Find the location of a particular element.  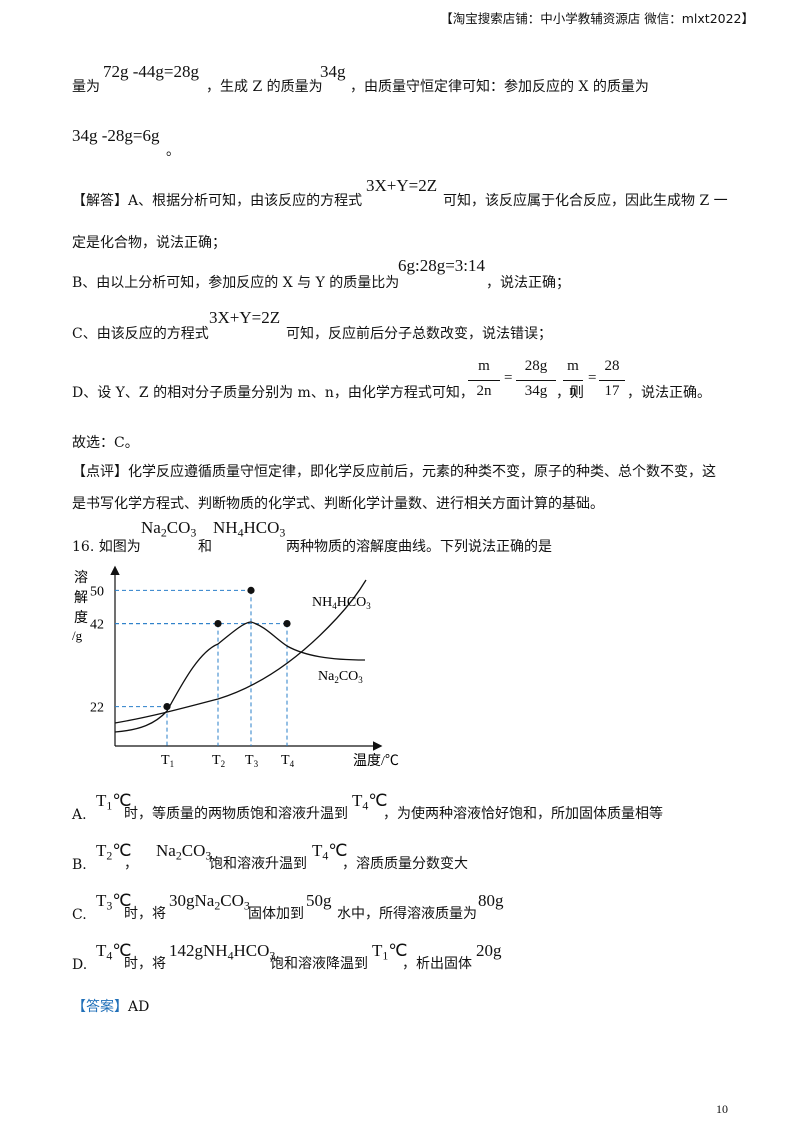

answer-tag: 【答案】 is located at coordinates (100, 1007).